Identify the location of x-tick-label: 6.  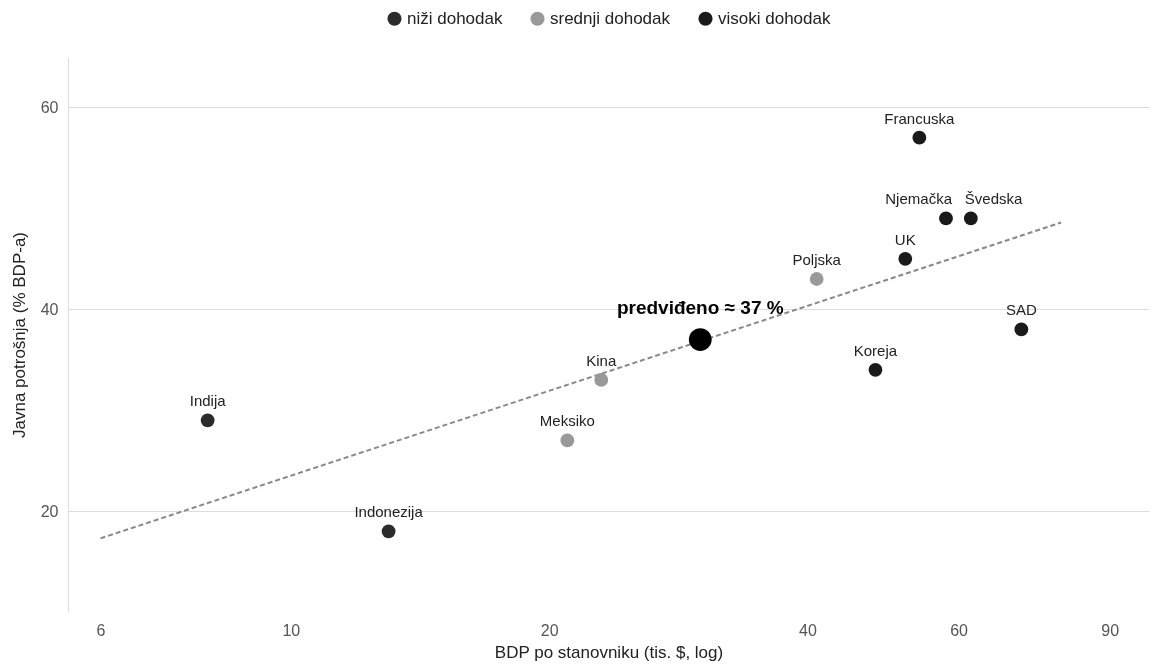
(101, 630).